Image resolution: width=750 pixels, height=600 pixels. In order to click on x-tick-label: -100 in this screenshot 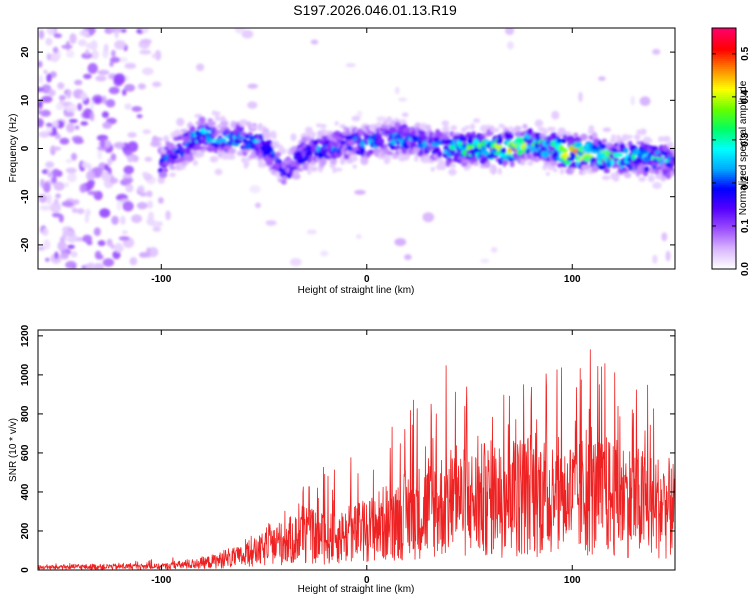, I will do `click(161, 279)`.